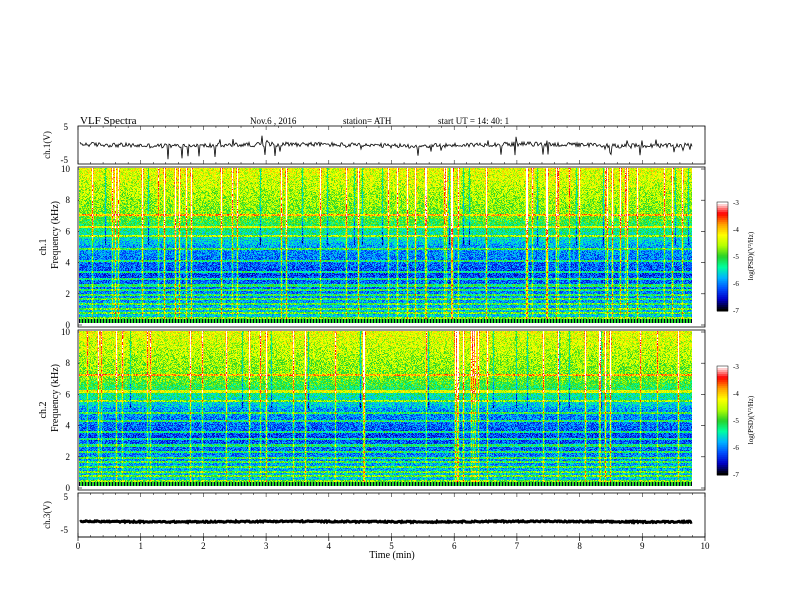 Image resolution: width=792 pixels, height=612 pixels. I want to click on ch1-colorbar-tick: -3, so click(736, 203).